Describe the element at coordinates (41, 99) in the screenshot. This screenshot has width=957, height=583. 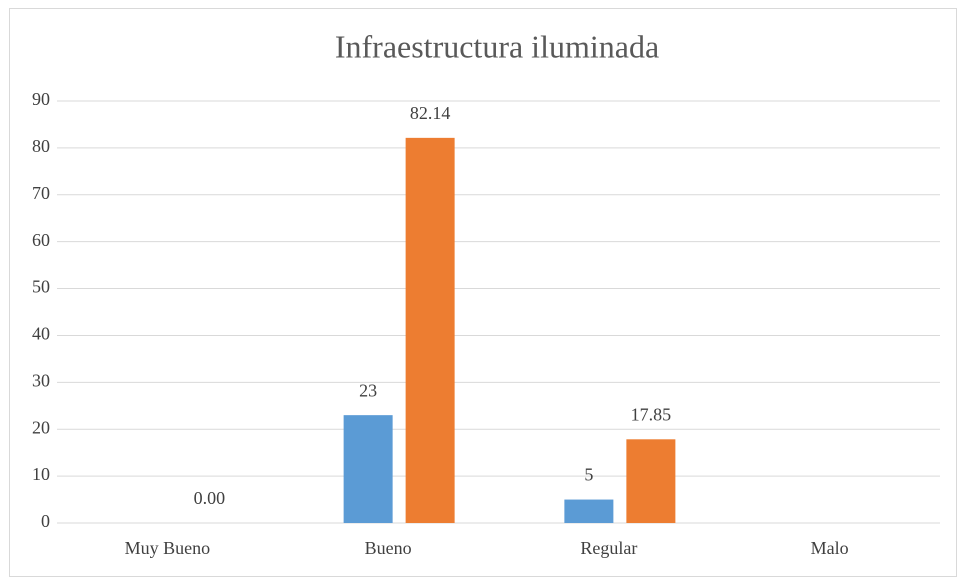
I see `y-tick-label: 90` at that location.